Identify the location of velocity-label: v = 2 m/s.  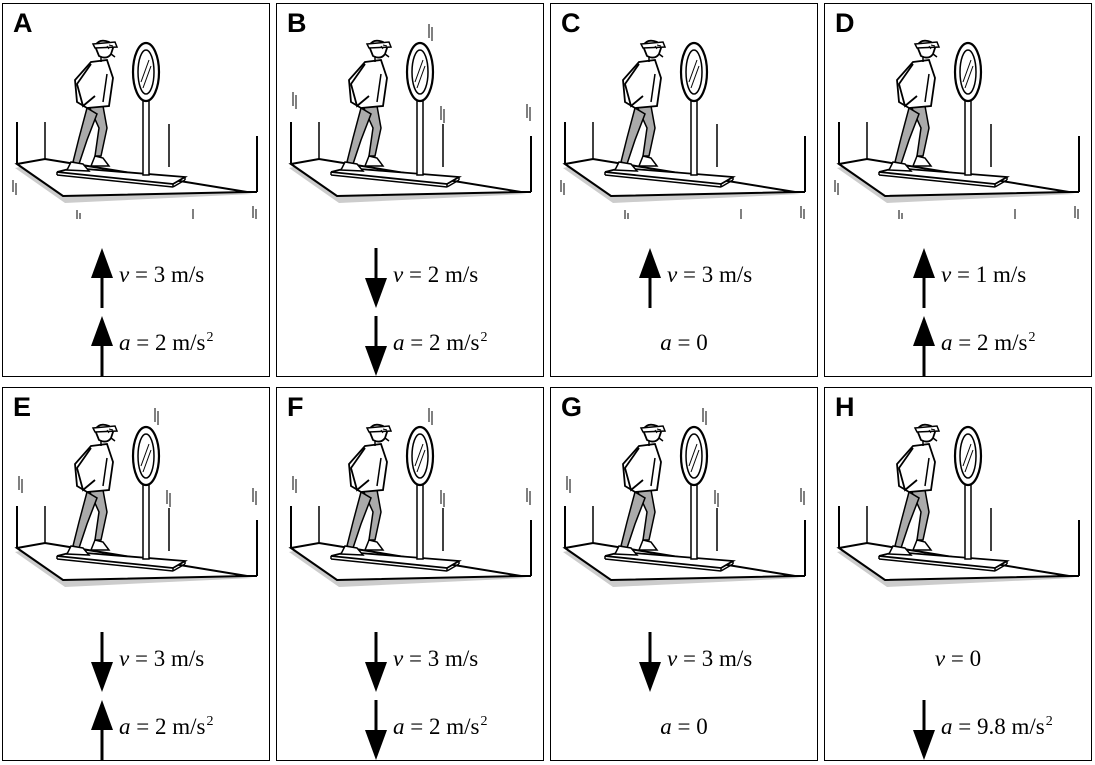
(436, 274).